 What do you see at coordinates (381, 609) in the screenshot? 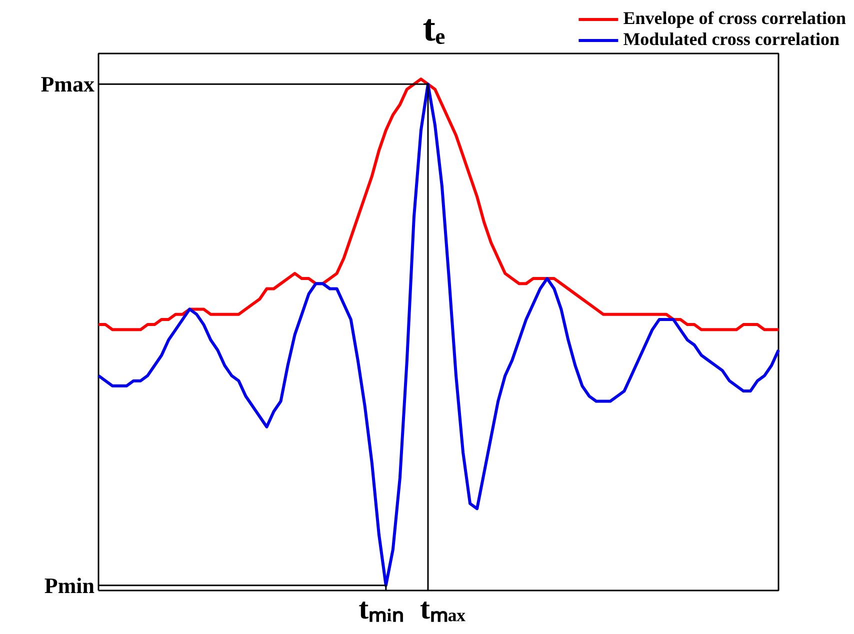
I see `text: tₘᵢₙ` at bounding box center [381, 609].